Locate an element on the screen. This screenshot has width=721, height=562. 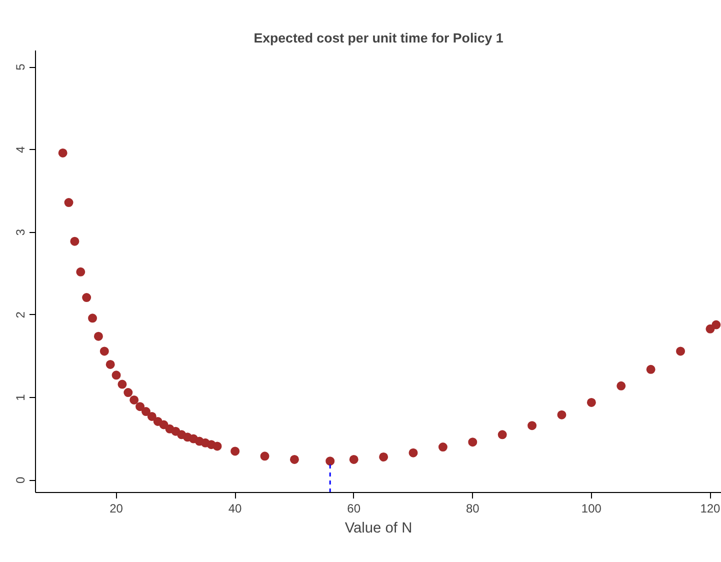
x-tick-label: 100 is located at coordinates (591, 509).